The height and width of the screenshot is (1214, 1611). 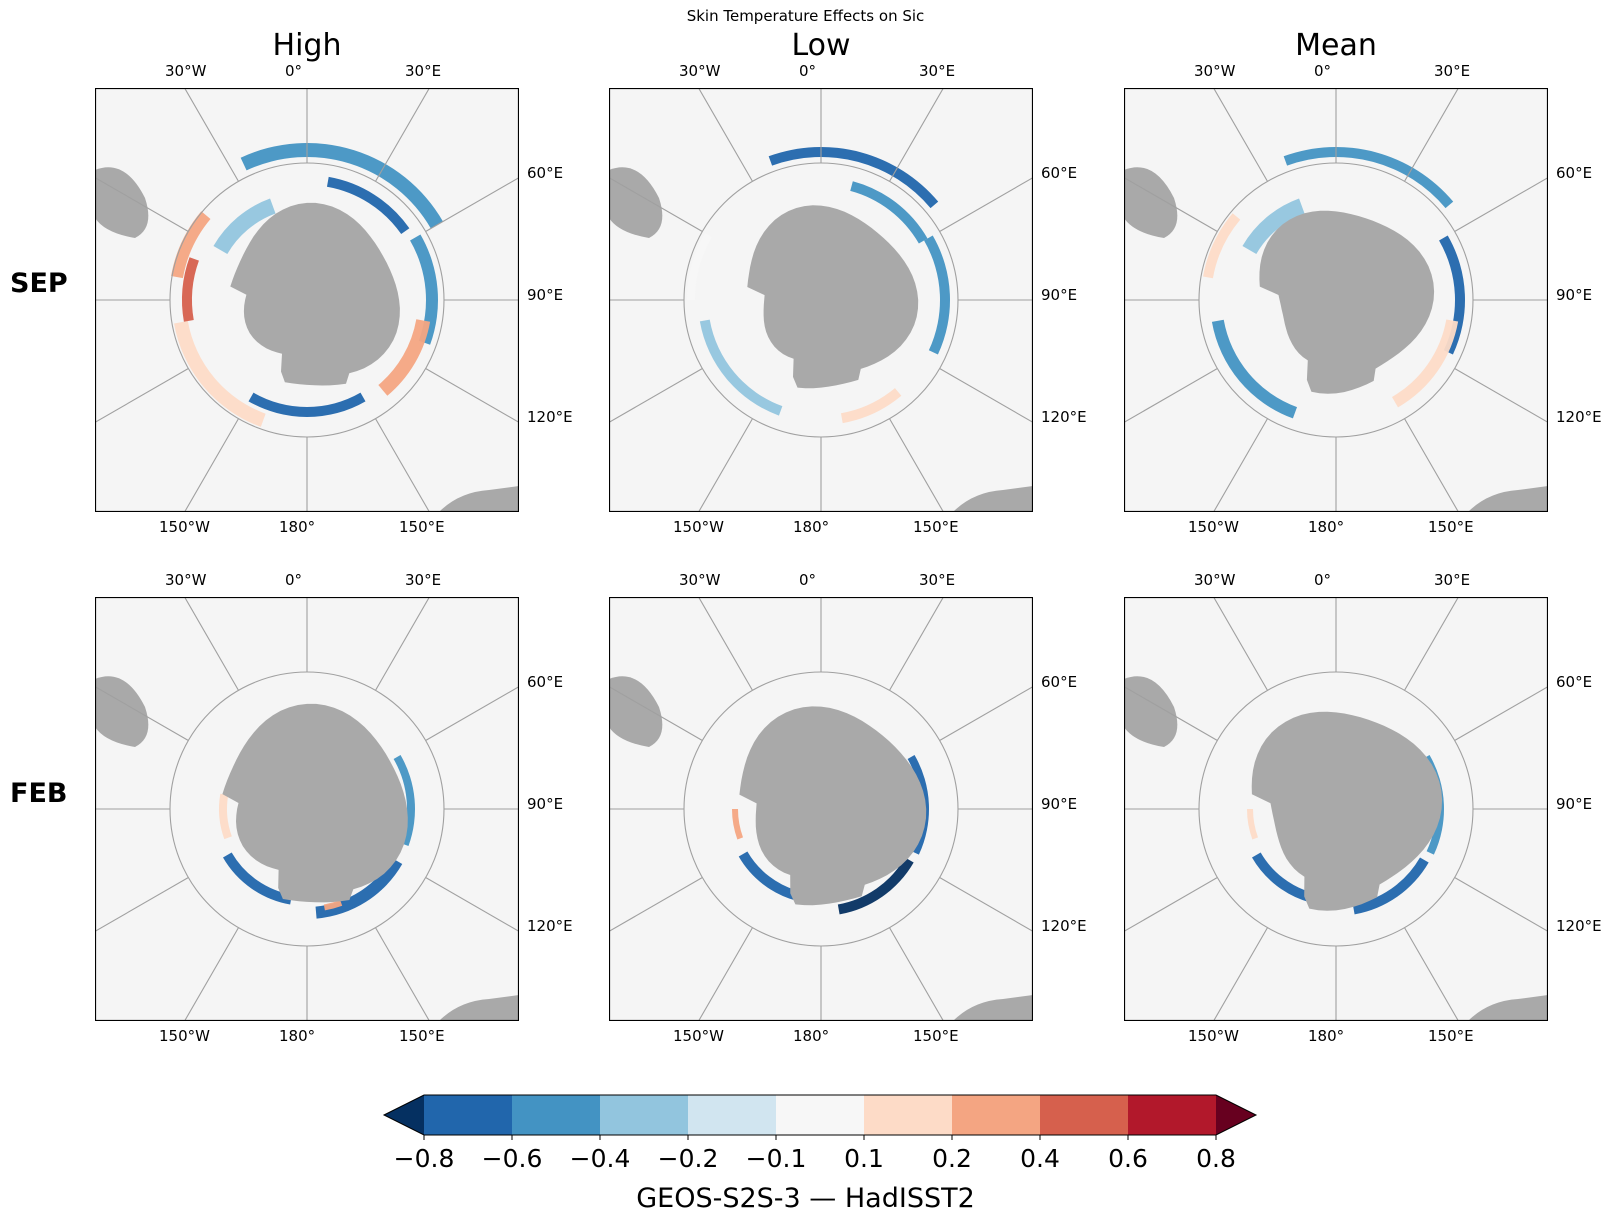 I want to click on map-panel-feb-low, so click(x=821, y=809).